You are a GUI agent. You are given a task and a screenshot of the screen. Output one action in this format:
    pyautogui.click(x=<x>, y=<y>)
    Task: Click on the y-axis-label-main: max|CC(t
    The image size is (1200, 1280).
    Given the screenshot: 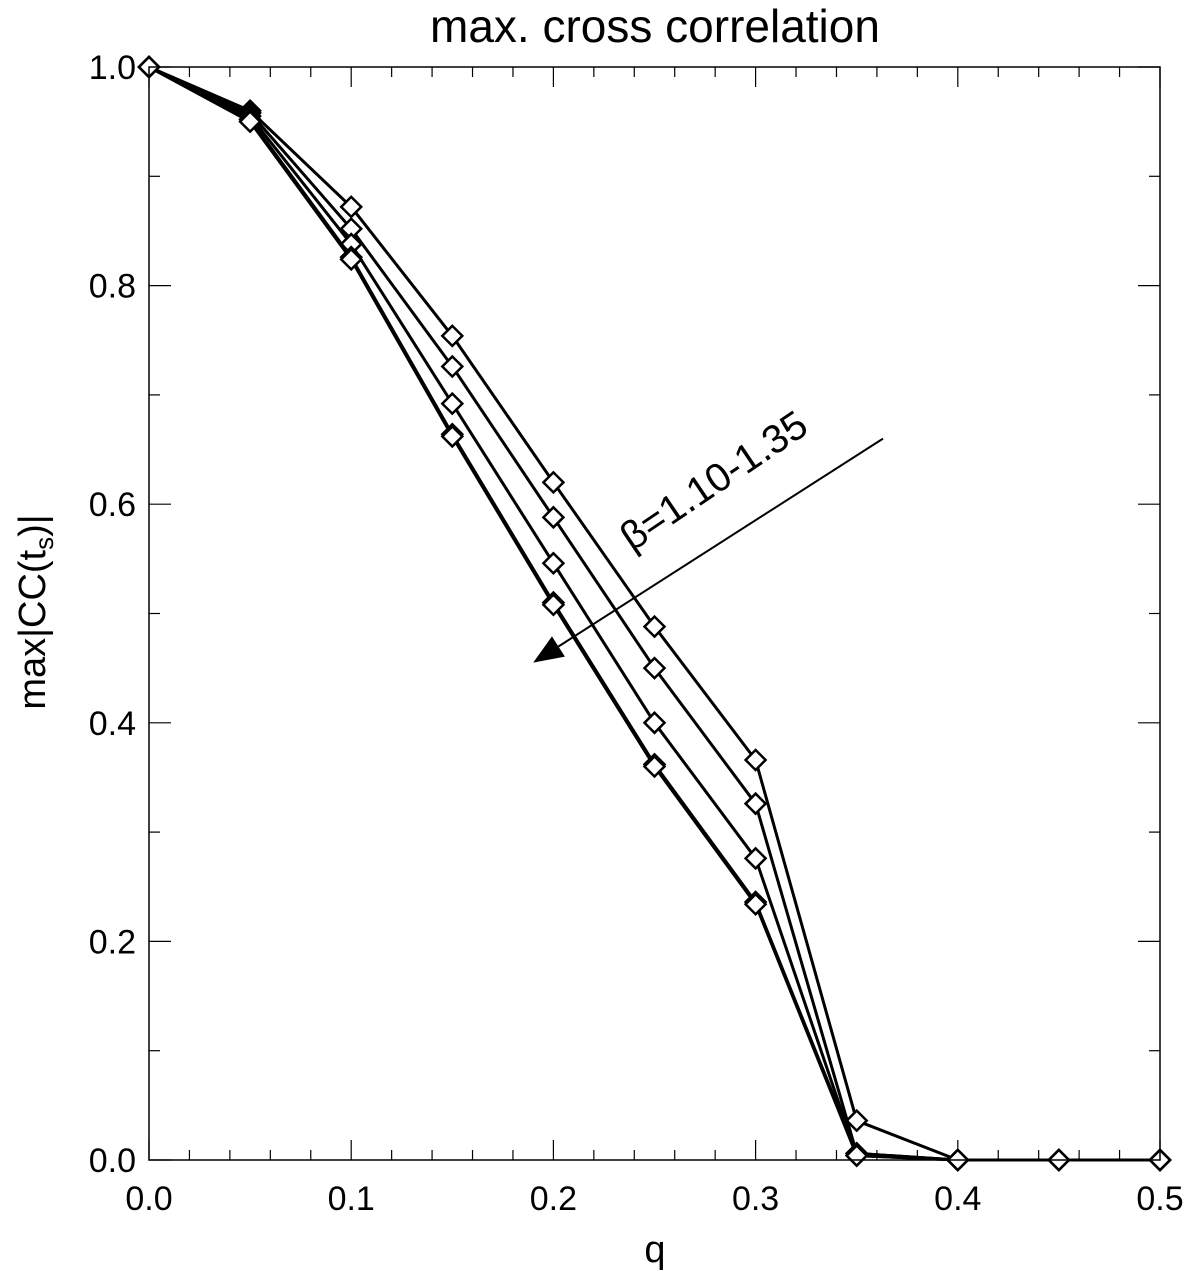 What is the action you would take?
    pyautogui.click(x=33, y=629)
    